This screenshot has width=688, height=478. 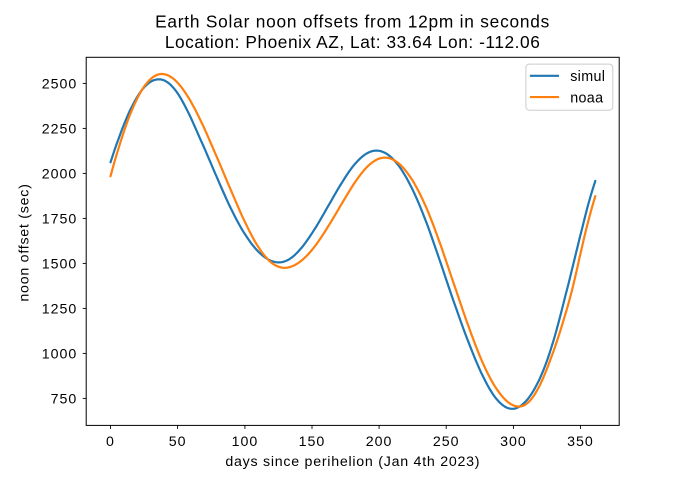 I want to click on svg-text: 250, so click(x=446, y=442).